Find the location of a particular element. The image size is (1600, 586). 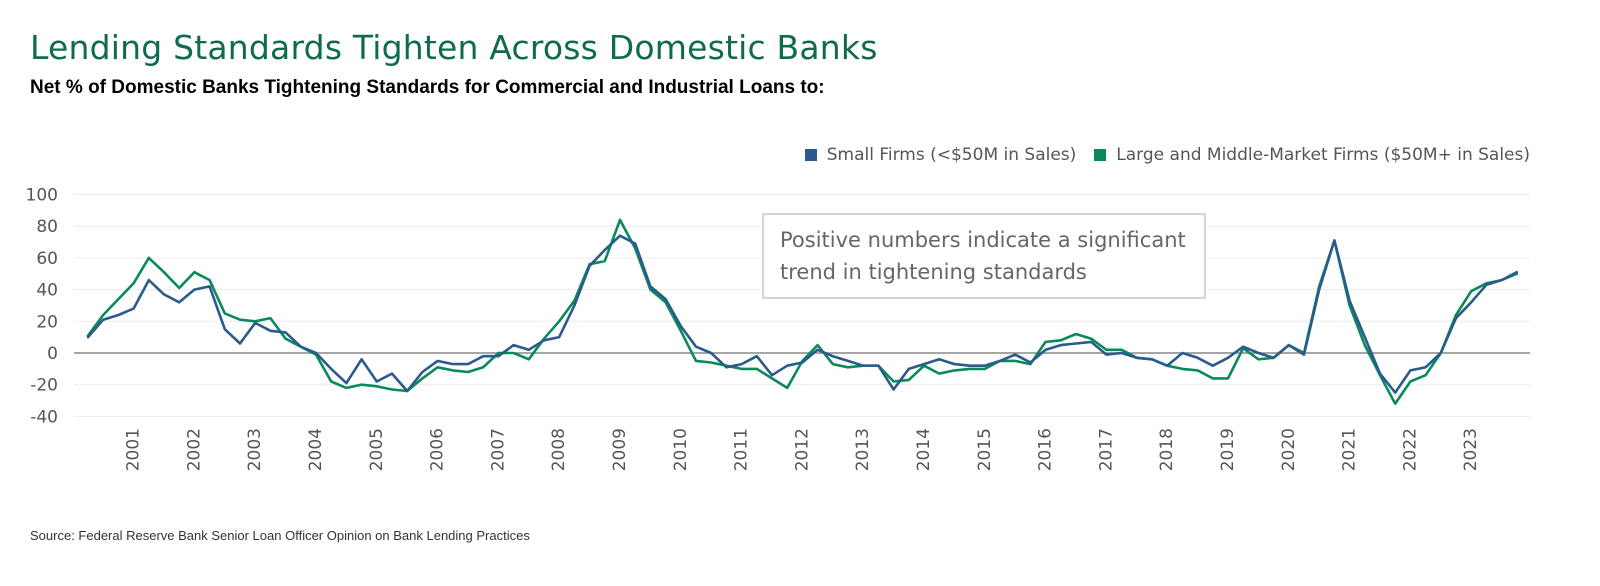

x-tick-label: 2014 is located at coordinates (924, 449).